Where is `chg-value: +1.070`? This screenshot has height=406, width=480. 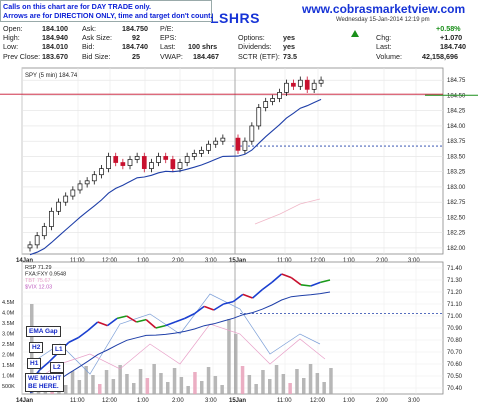
chg-value: +1.070 is located at coordinates (451, 37).